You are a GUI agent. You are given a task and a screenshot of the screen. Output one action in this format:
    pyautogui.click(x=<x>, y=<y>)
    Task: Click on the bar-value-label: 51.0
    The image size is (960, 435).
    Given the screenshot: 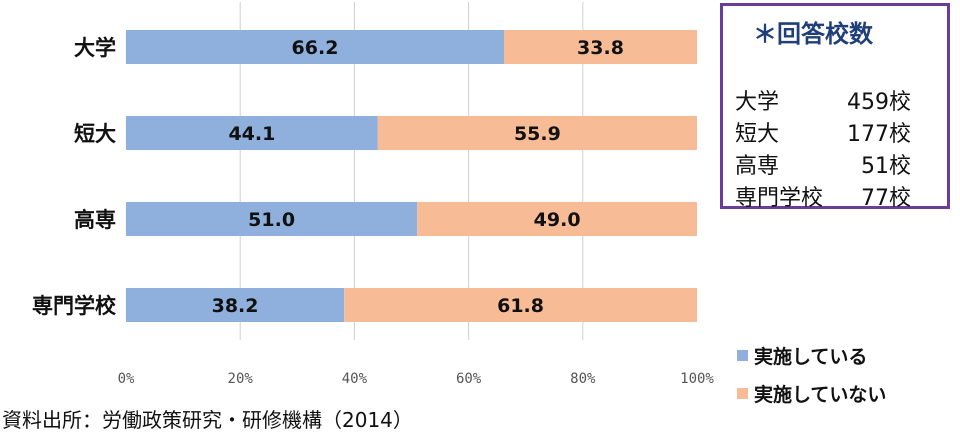 What is the action you would take?
    pyautogui.click(x=271, y=220)
    